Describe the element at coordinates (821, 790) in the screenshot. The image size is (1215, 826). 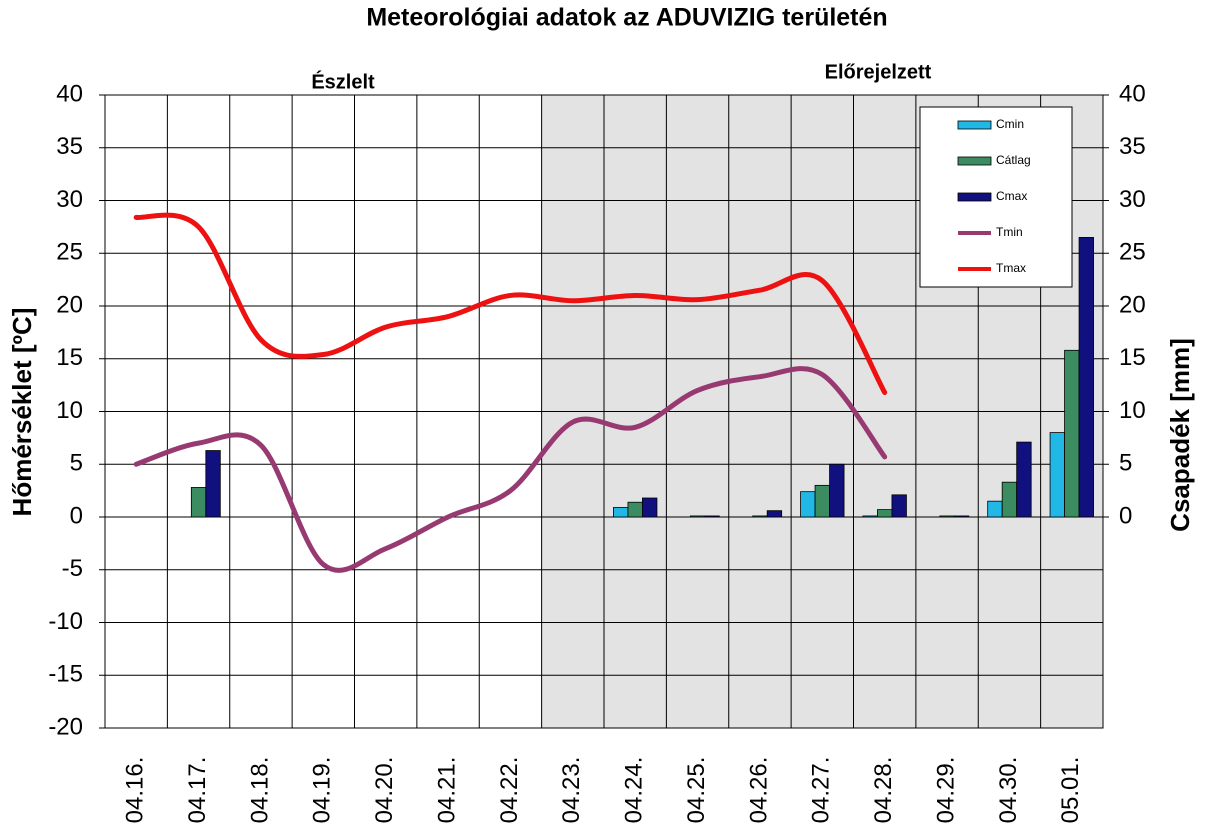
I see `x-tick-label: 04.27.` at that location.